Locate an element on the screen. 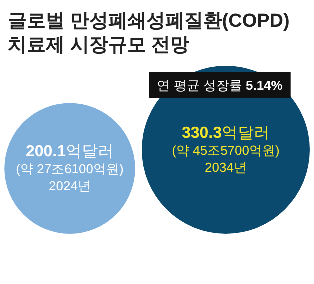  category-label: 2034년 is located at coordinates (226, 167).